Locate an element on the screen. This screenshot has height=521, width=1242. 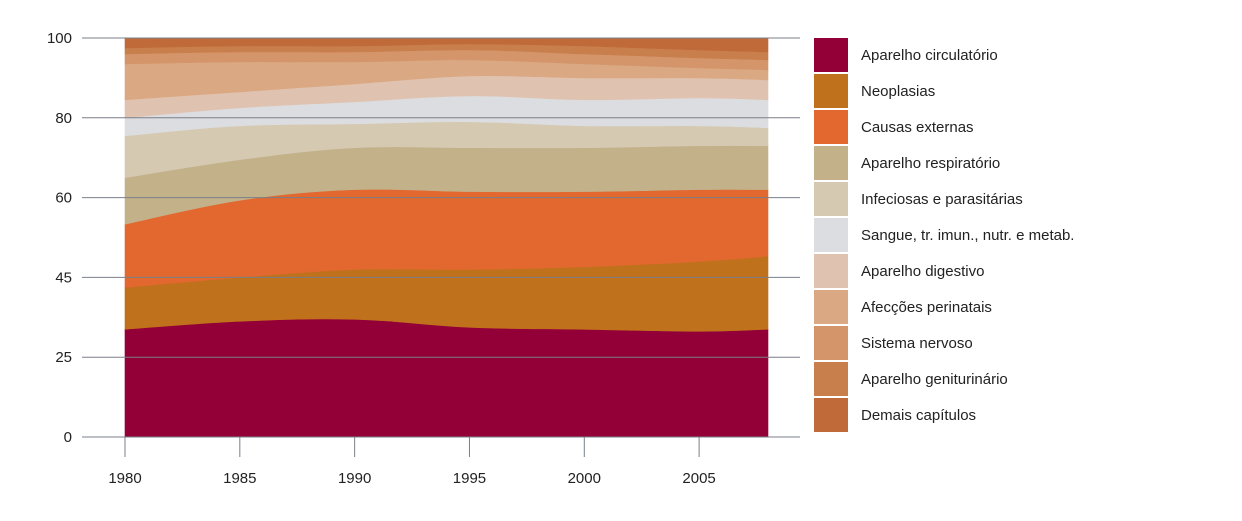
legend-item-aparelho-digestivo: Aparelho digestivo is located at coordinates (899, 271).